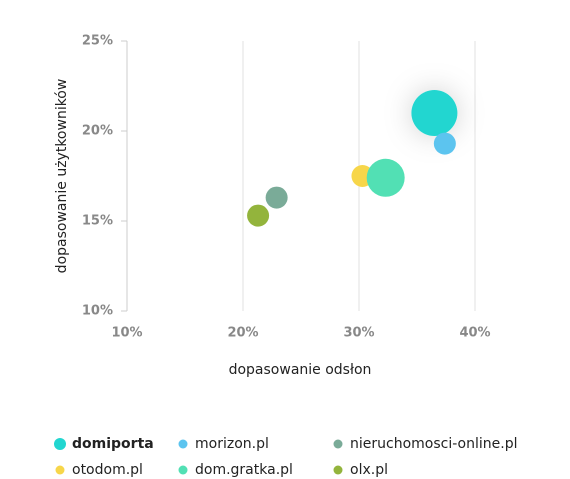 Image resolution: width=570 pixels, height=479 pixels. I want to click on legend-label: nieruchomosci-online.pl, so click(433, 444).